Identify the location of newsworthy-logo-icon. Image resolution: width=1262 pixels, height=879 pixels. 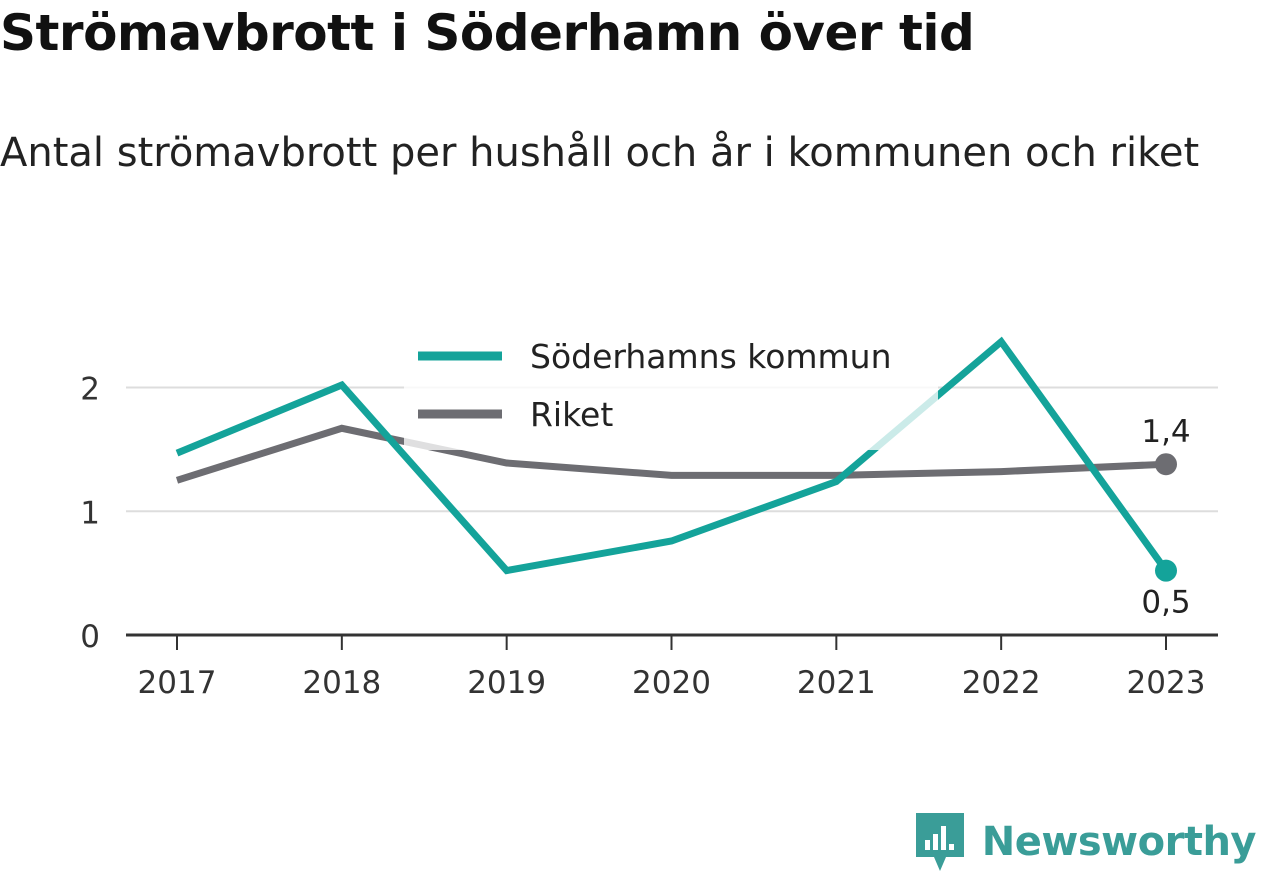
(939, 842).